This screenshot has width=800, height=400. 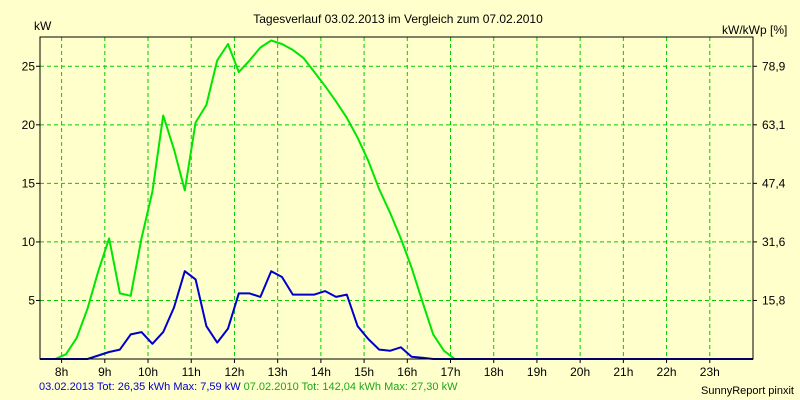 What do you see at coordinates (350, 387) in the screenshot?
I see `summary-2010: 07.02.2010 Tot: 142,04 kWh Max: 27,30 kW` at bounding box center [350, 387].